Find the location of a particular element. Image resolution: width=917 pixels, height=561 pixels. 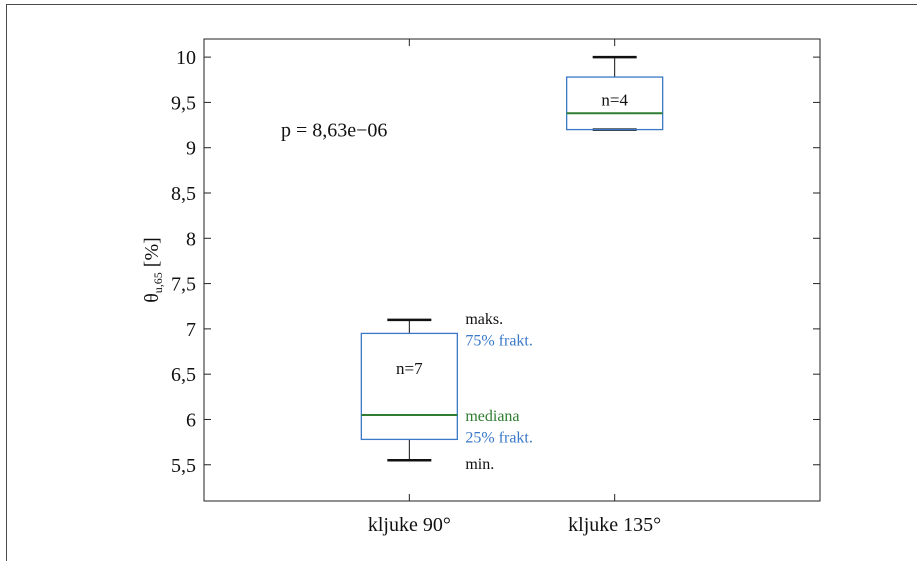

y-axis-label-symbol: θ is located at coordinates (152, 298).